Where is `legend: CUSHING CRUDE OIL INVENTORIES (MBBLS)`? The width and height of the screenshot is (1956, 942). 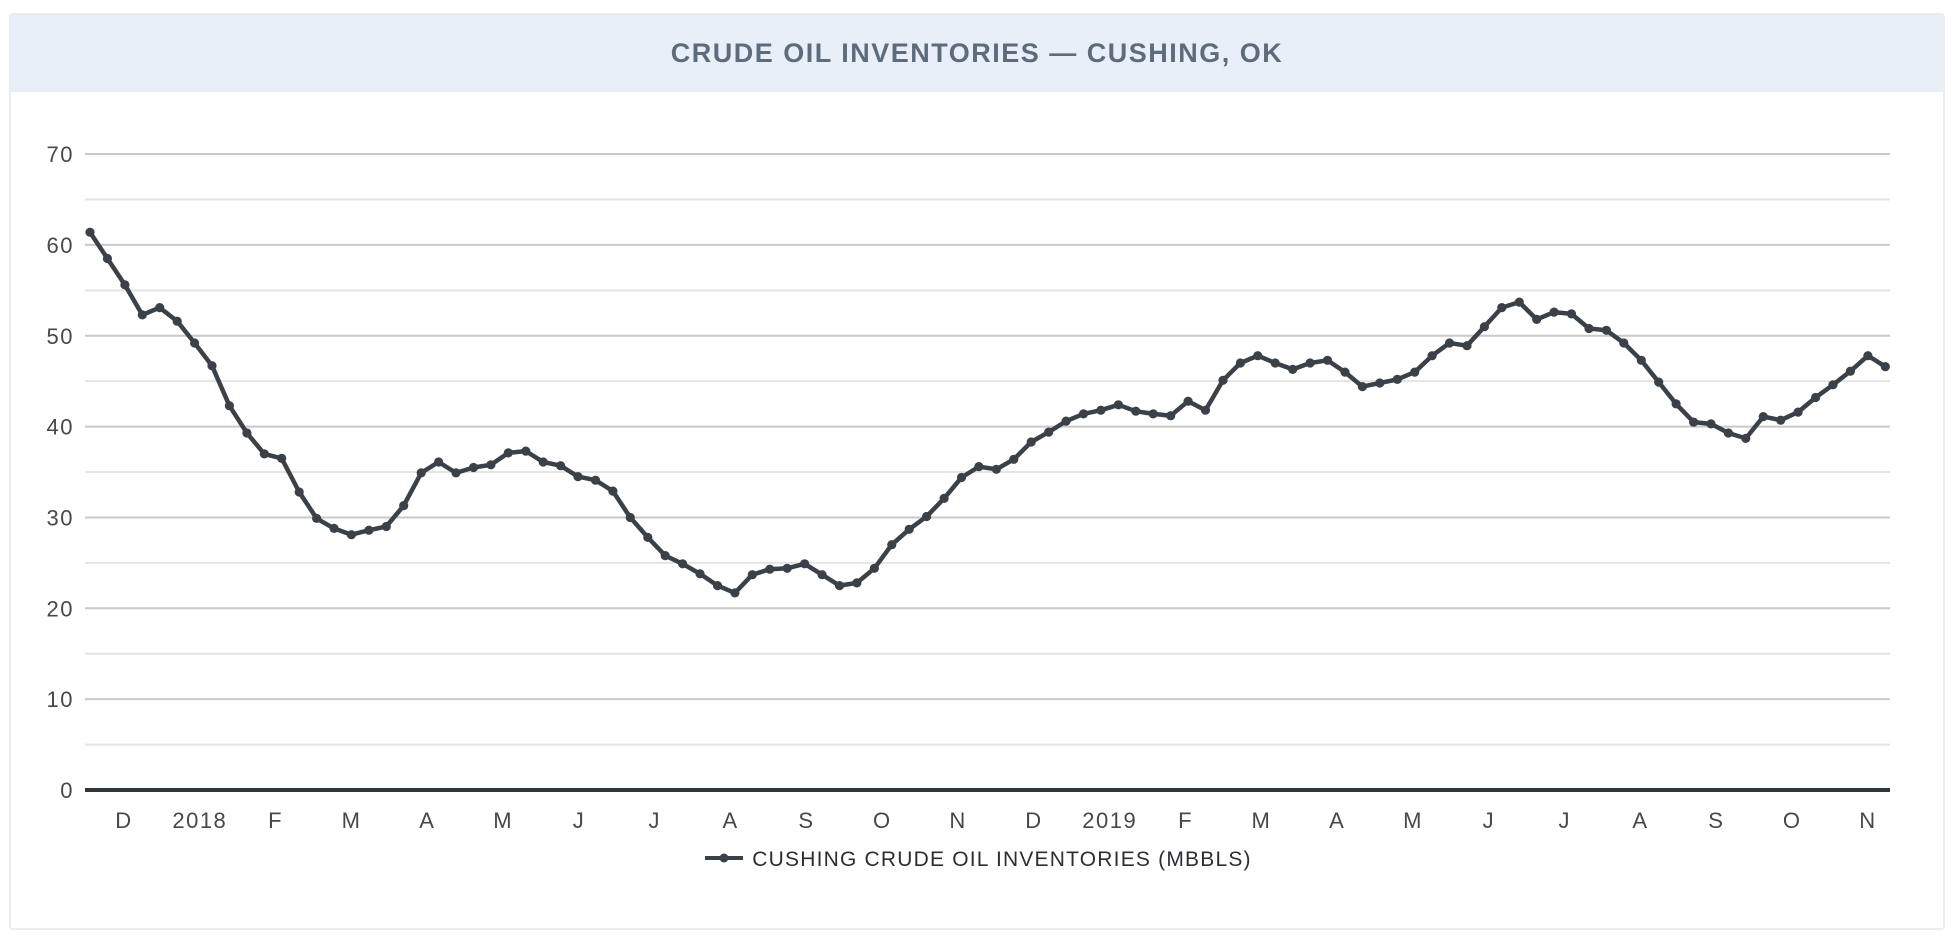
legend: CUSHING CRUDE OIL INVENTORIES (MBBLS) is located at coordinates (978, 860).